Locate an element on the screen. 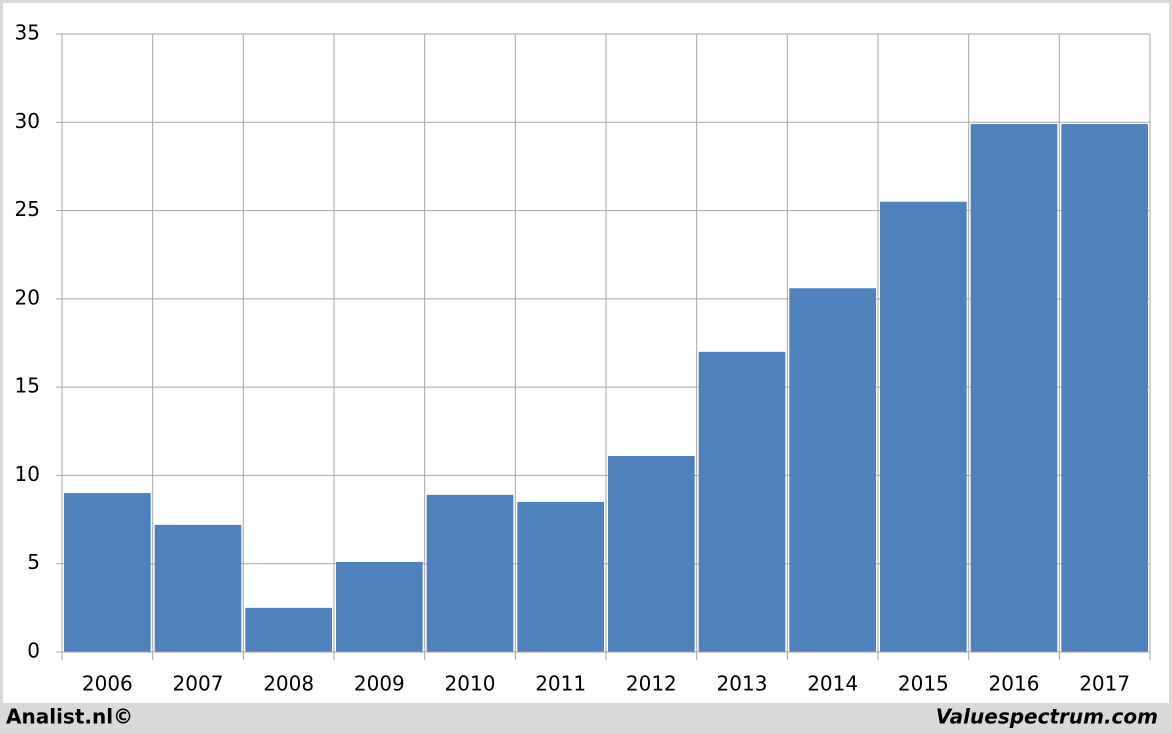  x-tick-label: 2007 is located at coordinates (198, 684).